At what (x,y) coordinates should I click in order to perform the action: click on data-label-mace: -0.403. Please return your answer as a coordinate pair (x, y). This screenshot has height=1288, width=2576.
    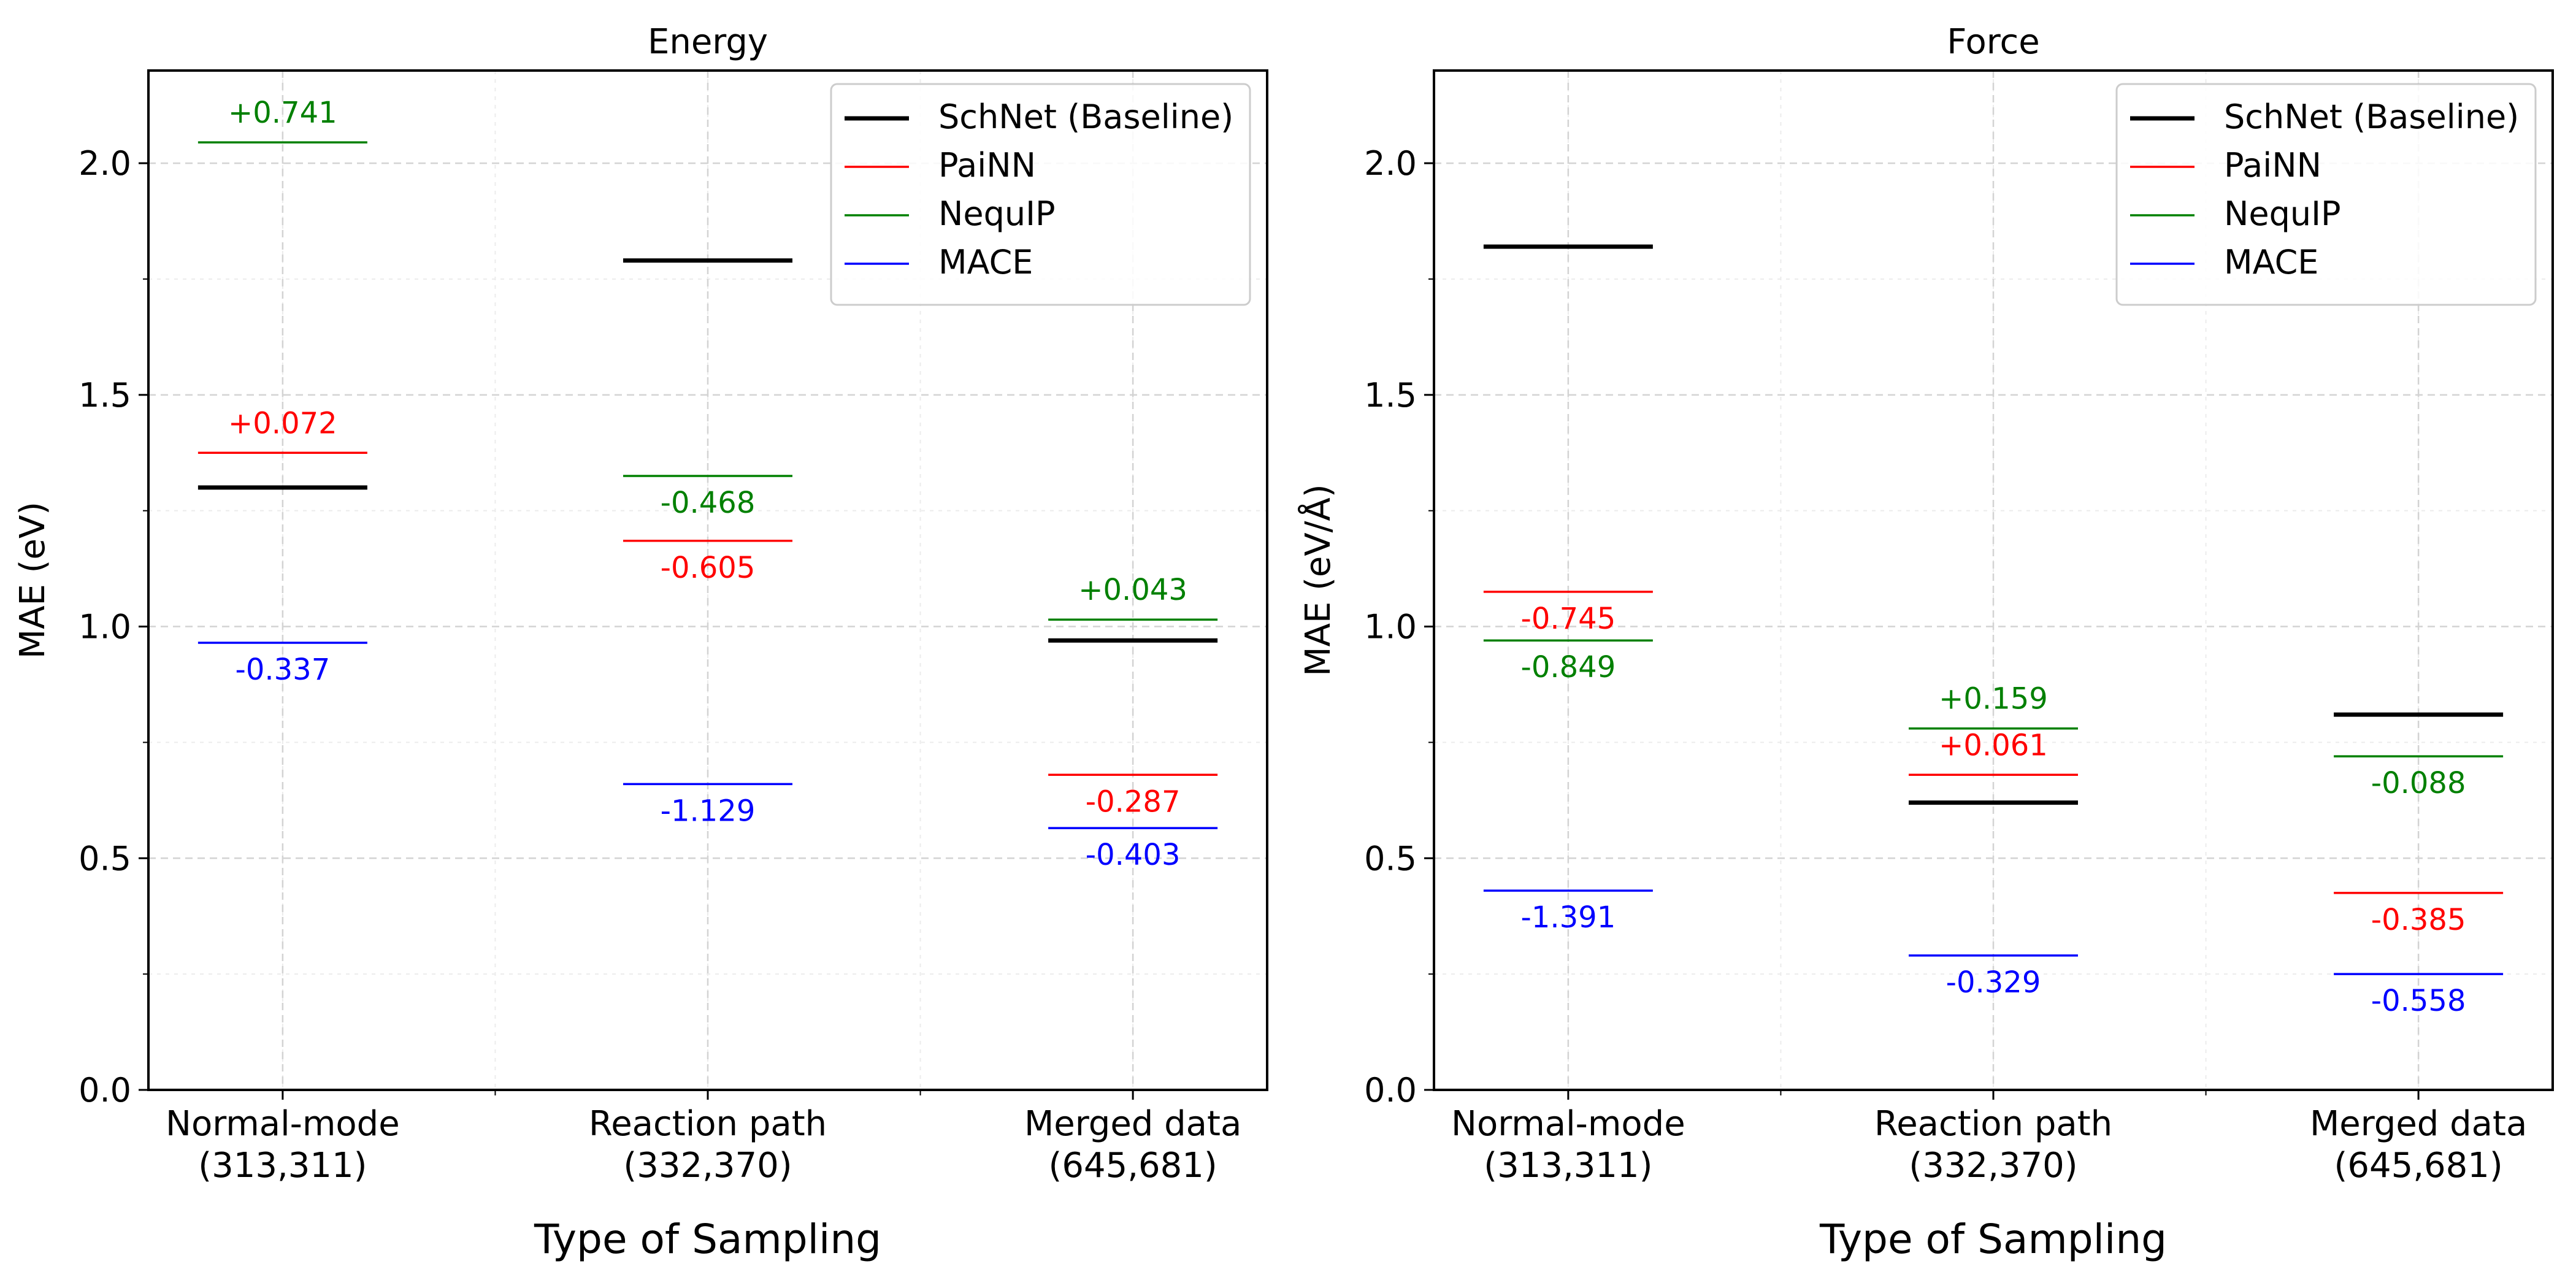
    Looking at the image, I should click on (1133, 855).